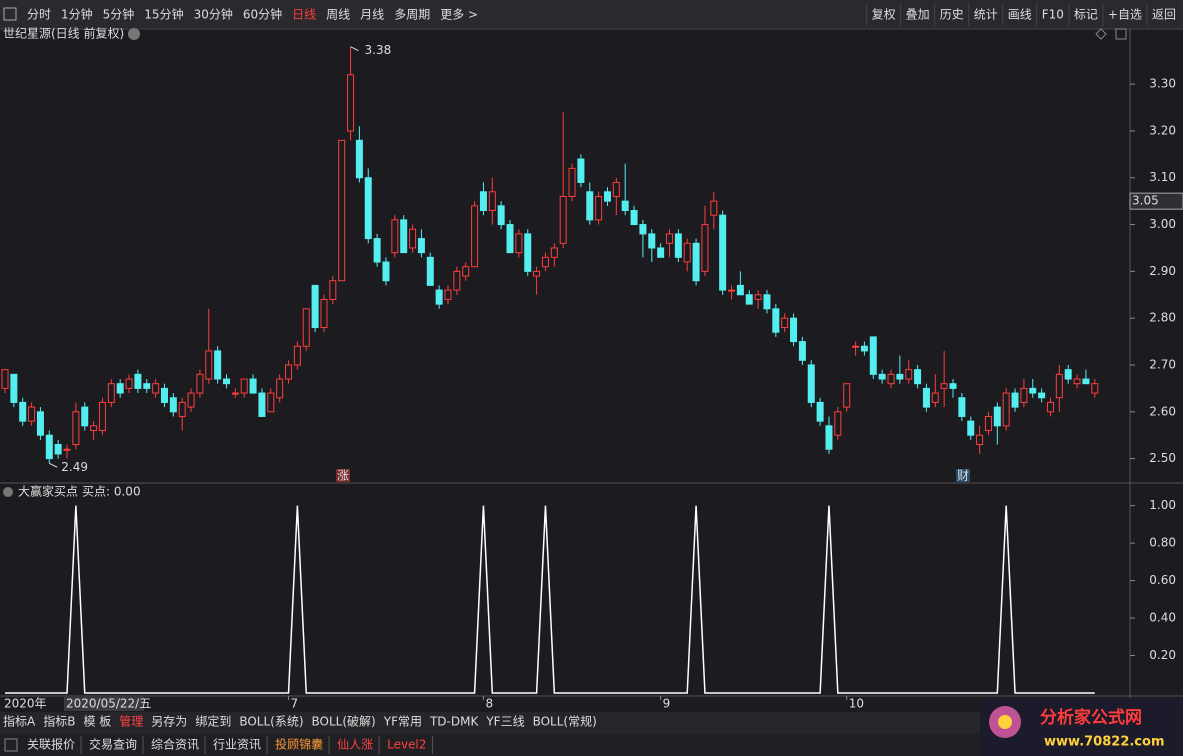  What do you see at coordinates (355, 744) in the screenshot?
I see `tab-button: 仙人涨` at bounding box center [355, 744].